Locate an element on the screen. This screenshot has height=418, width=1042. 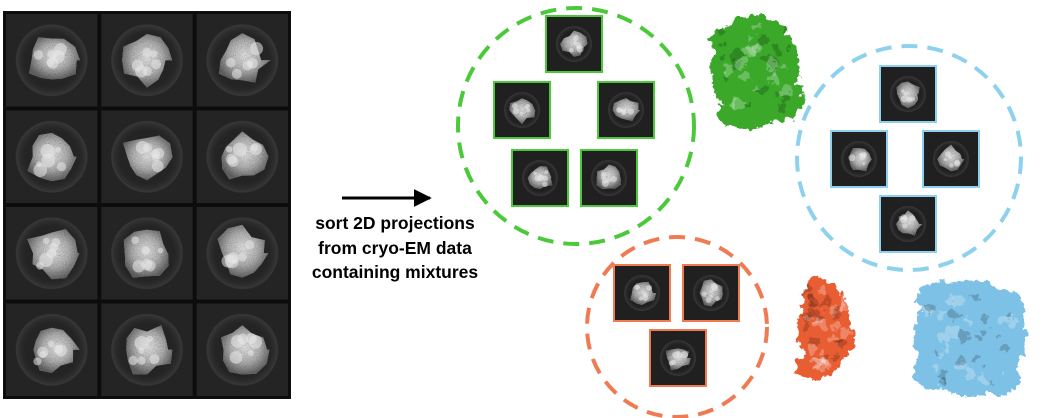
cluster-orange is located at coordinates (677, 326).